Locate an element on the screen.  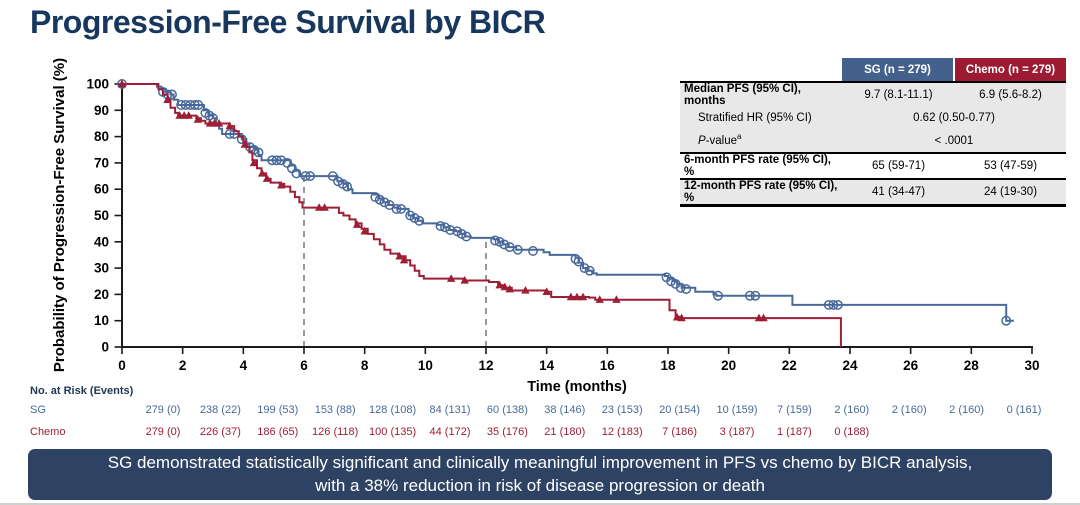
risk-value: 100 (135) is located at coordinates (393, 432).